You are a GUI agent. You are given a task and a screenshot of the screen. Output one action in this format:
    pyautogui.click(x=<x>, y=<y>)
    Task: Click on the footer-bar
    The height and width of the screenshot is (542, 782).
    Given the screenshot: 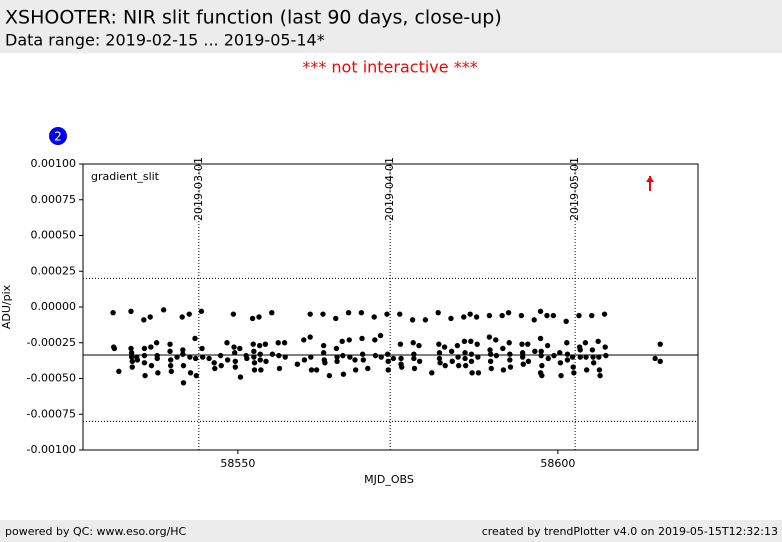 What is the action you would take?
    pyautogui.click(x=391, y=531)
    